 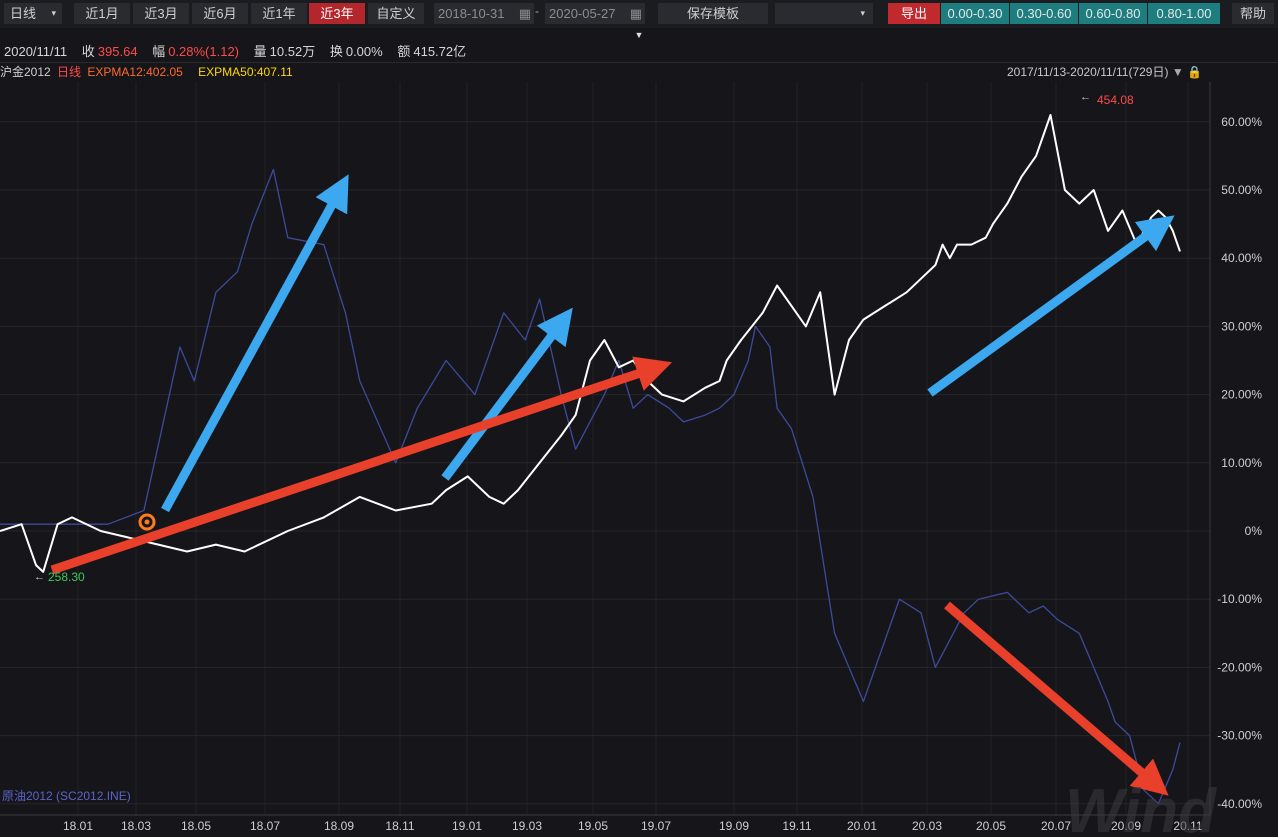 I want to click on low-value-label: 258.30, so click(x=66, y=577).